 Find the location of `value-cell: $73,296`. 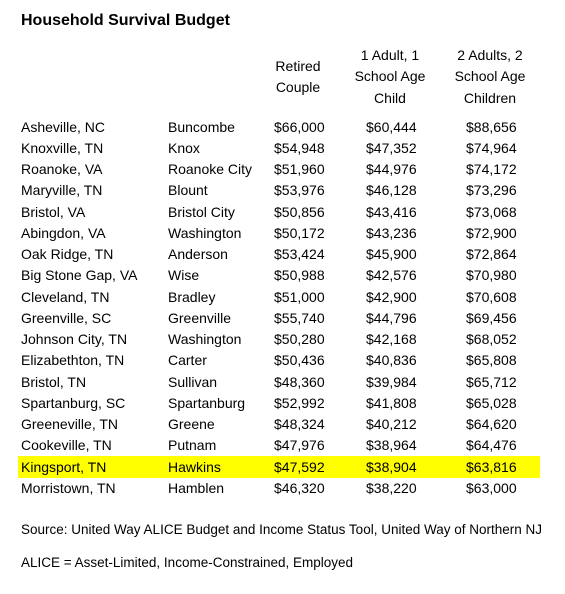

value-cell: $73,296 is located at coordinates (491, 190).